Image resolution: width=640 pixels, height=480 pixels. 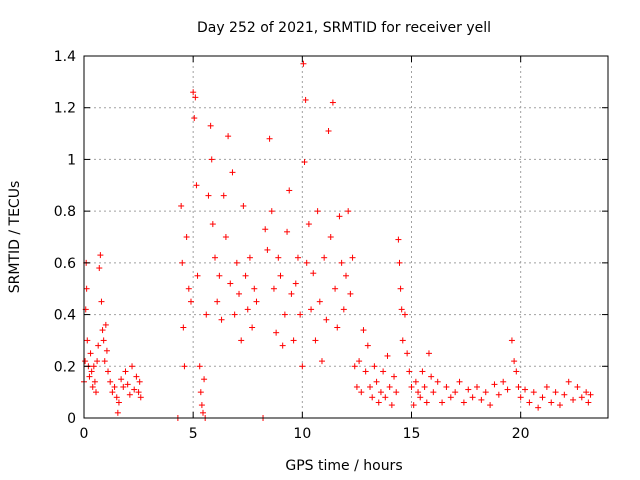 What do you see at coordinates (305, 434) in the screenshot?
I see `x-tick-labels: 0 5 10 15 20` at bounding box center [305, 434].